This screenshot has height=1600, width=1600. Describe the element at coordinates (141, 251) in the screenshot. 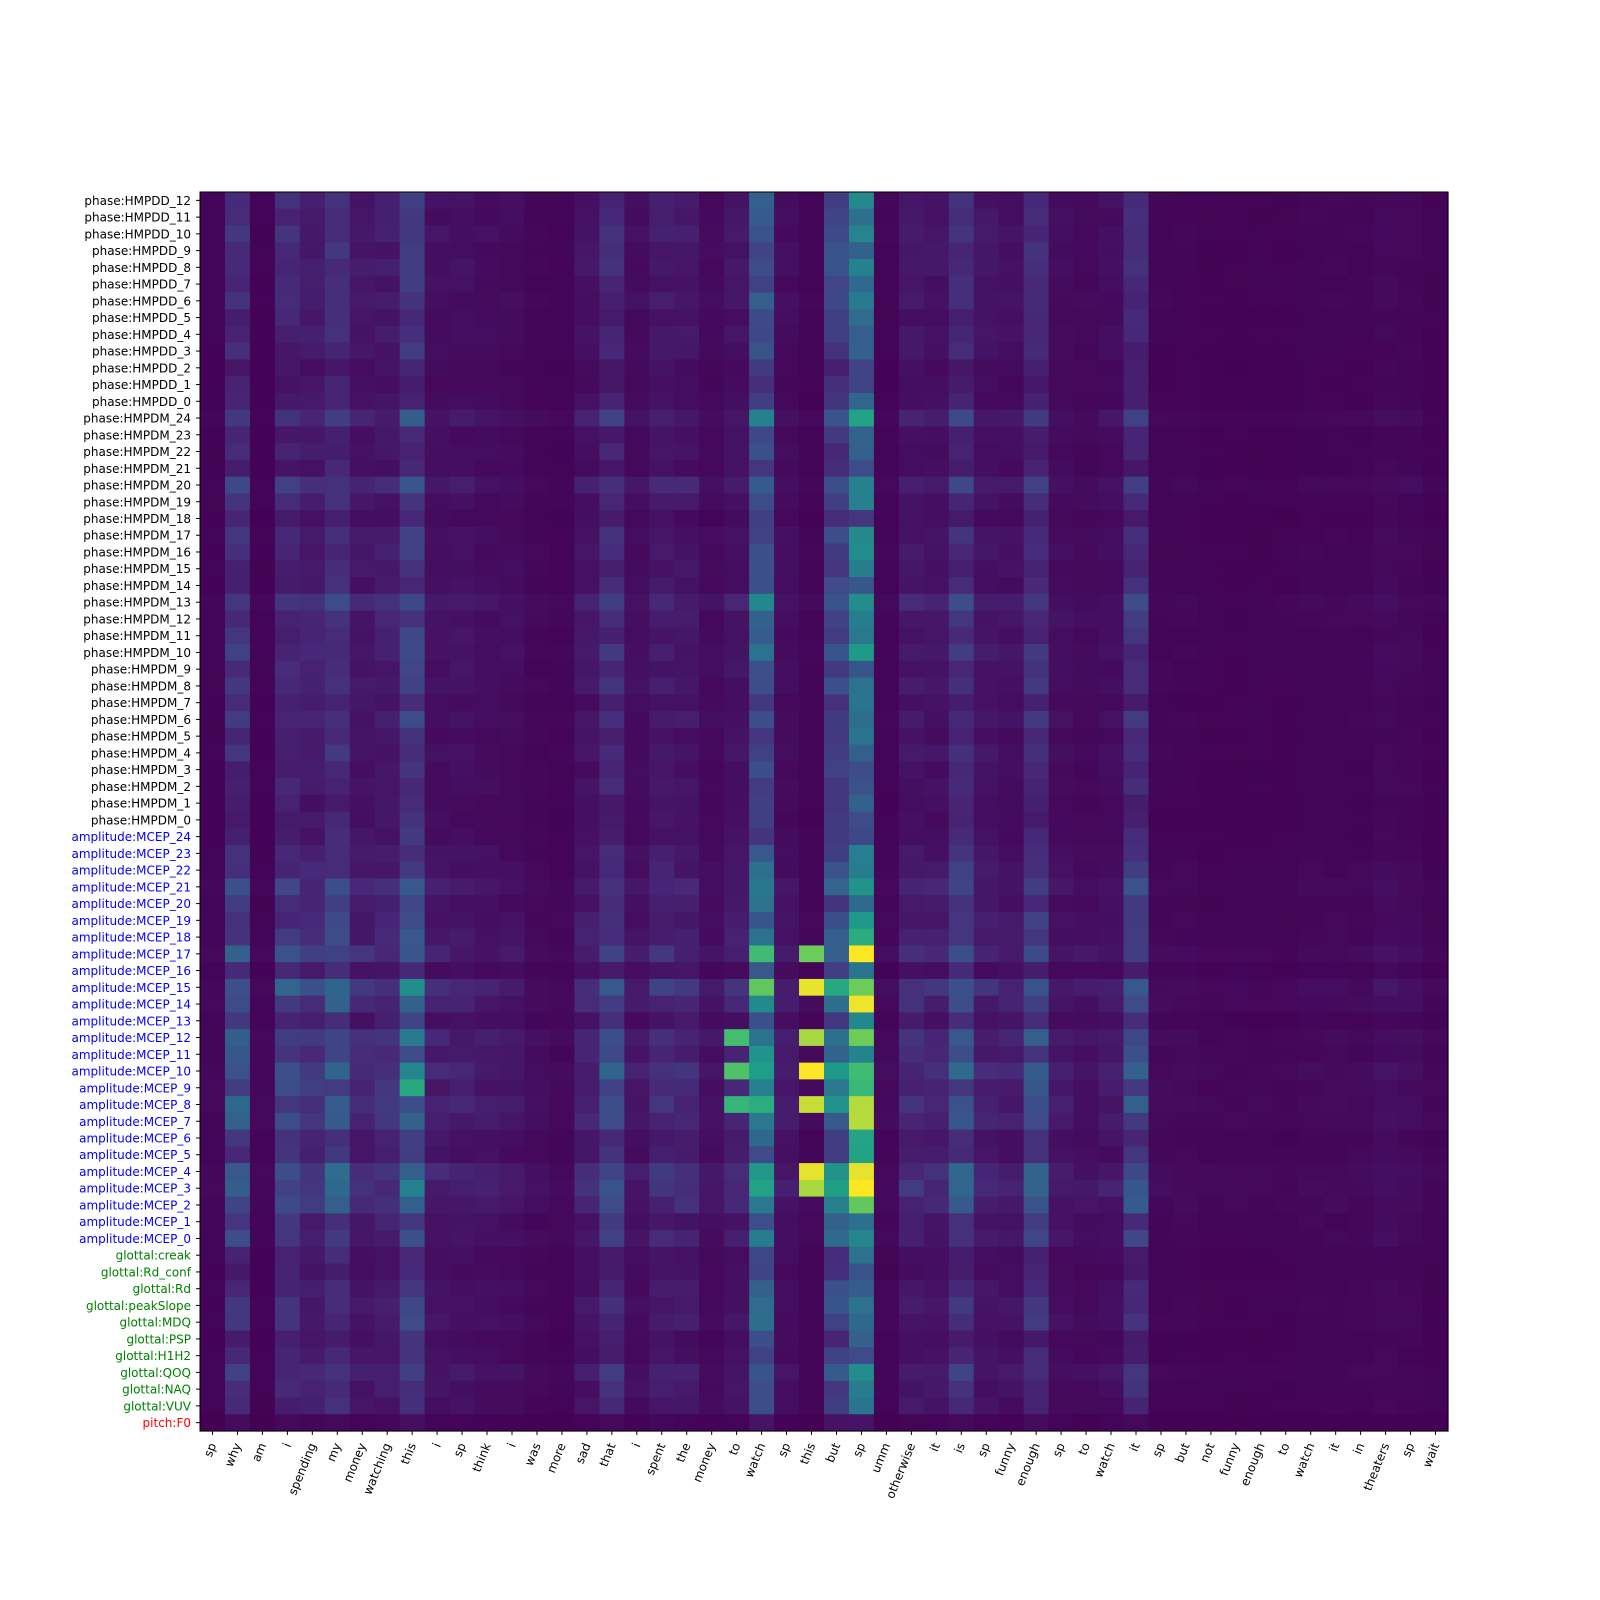

I see `y-tick-label: phase:HMPDD_9` at that location.